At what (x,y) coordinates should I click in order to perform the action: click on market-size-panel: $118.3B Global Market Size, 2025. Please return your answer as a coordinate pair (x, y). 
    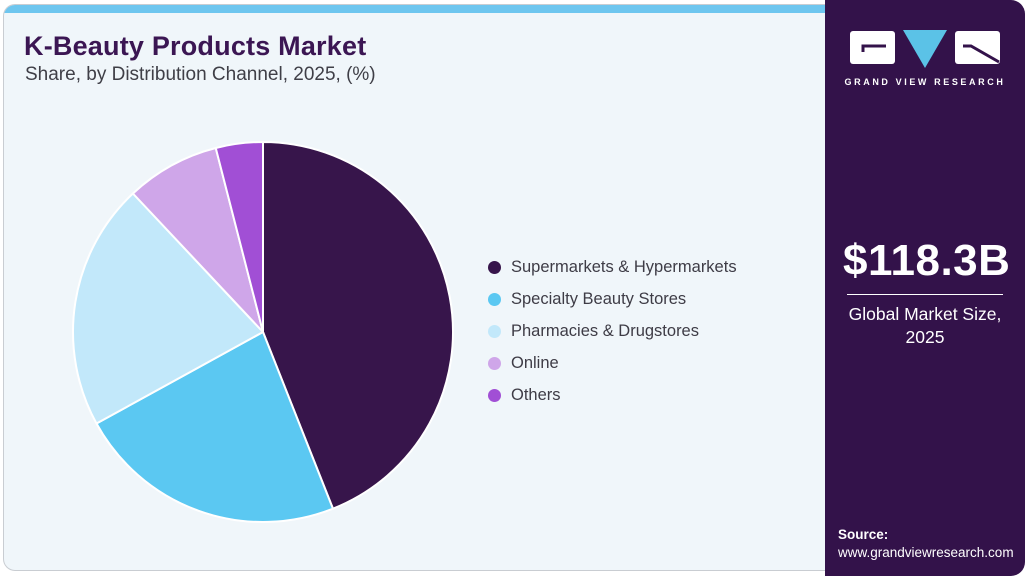
    Looking at the image, I should click on (925, 292).